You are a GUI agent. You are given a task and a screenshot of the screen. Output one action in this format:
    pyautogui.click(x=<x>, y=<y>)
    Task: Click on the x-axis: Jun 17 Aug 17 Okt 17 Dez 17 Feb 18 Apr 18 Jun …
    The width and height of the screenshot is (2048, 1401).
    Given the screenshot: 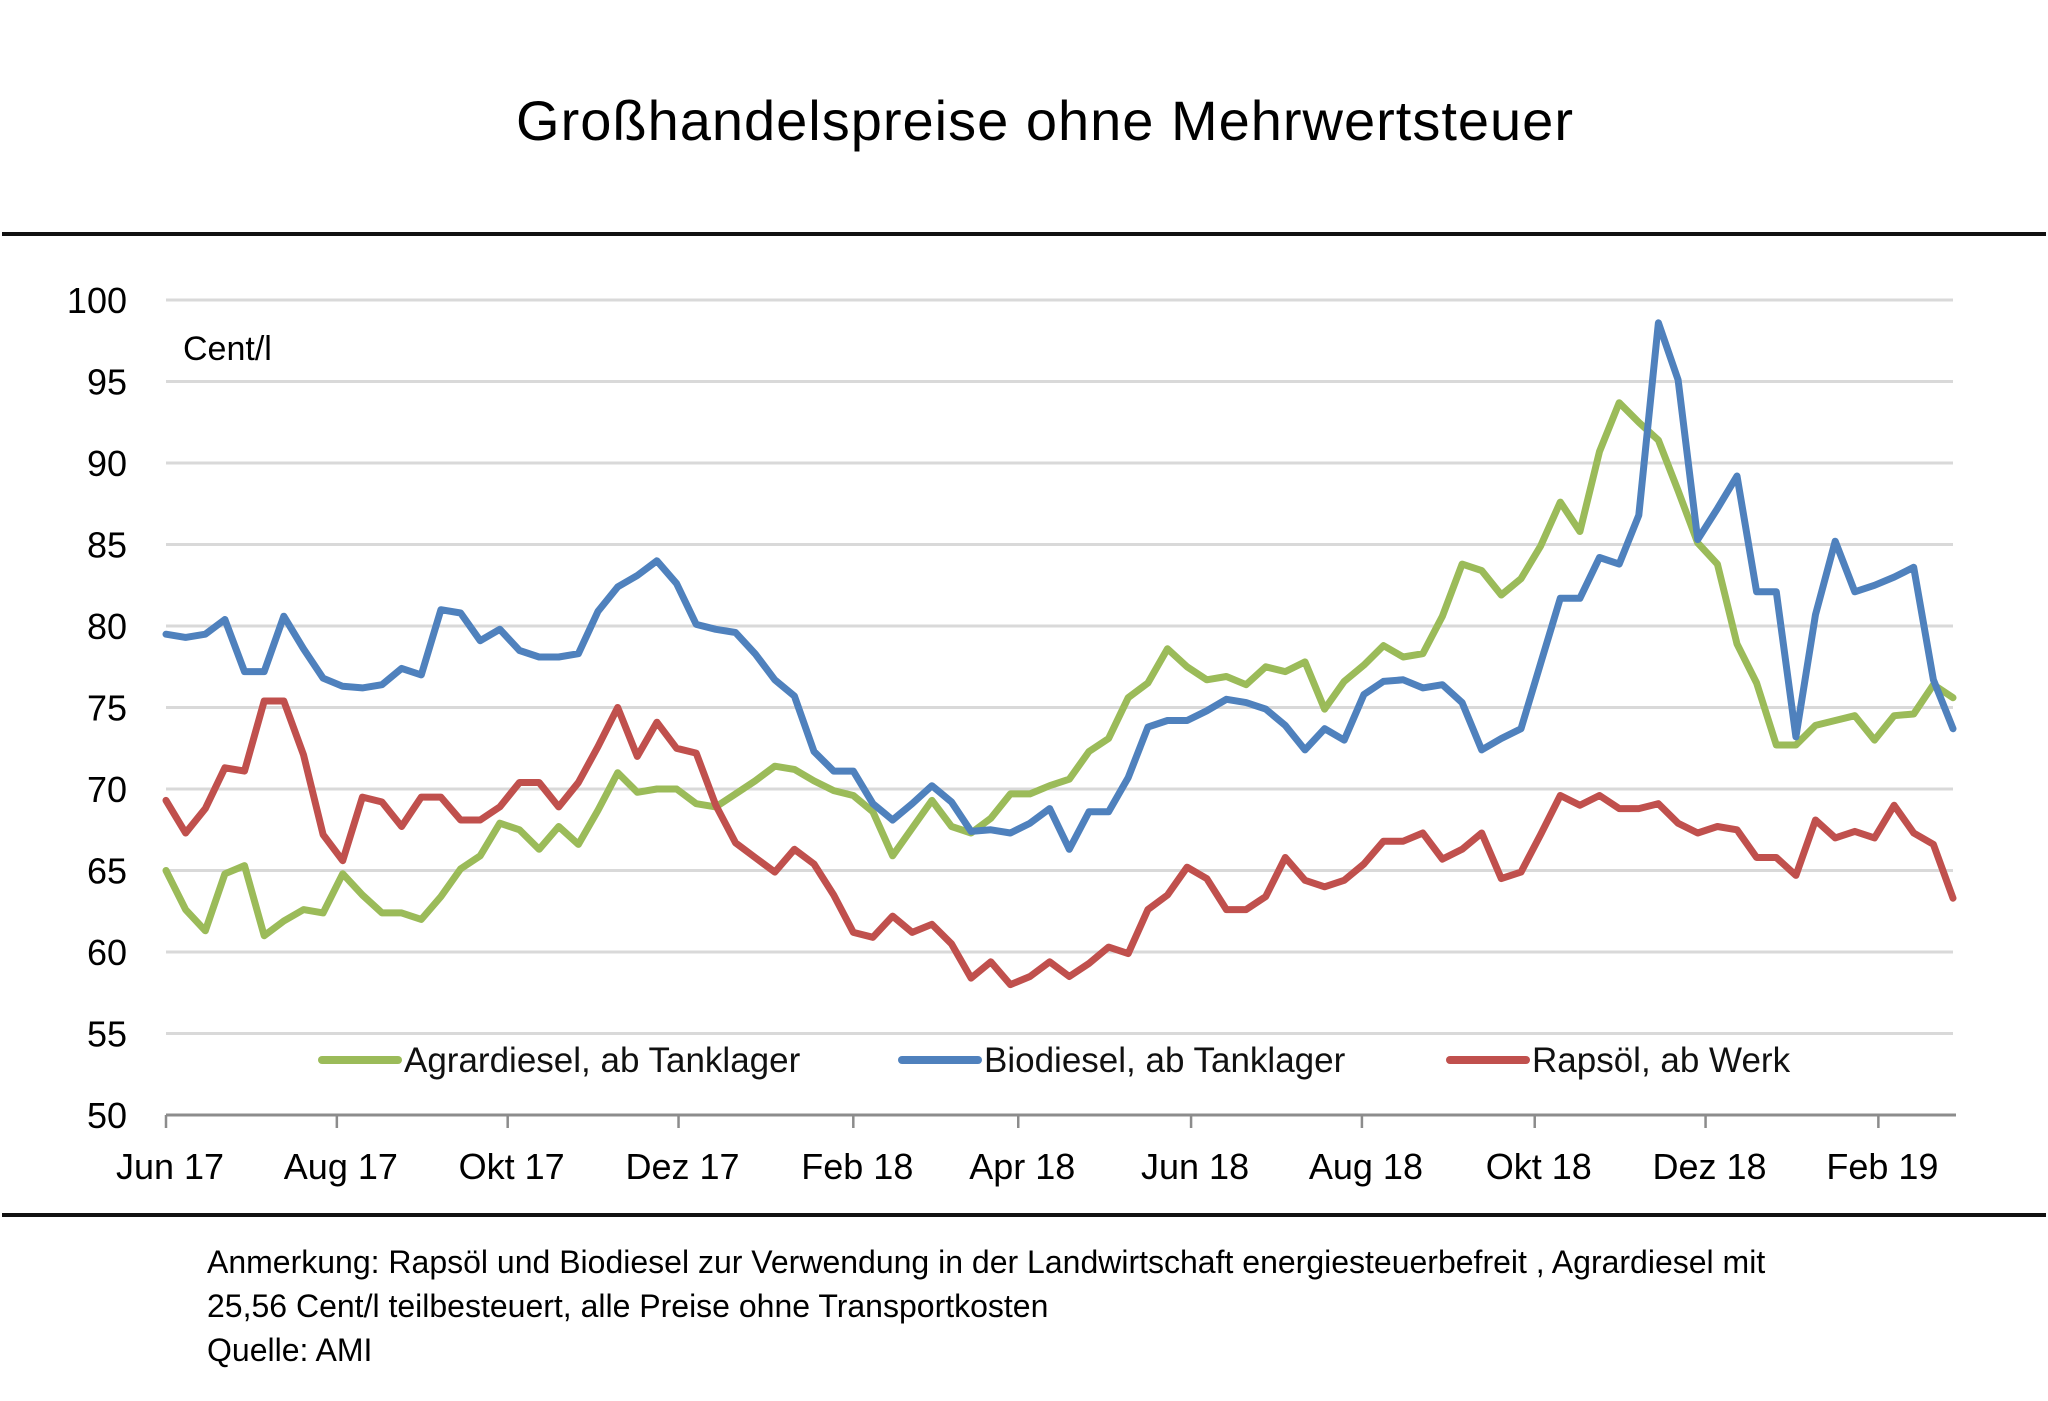 What is the action you would take?
    pyautogui.click(x=1036, y=1150)
    